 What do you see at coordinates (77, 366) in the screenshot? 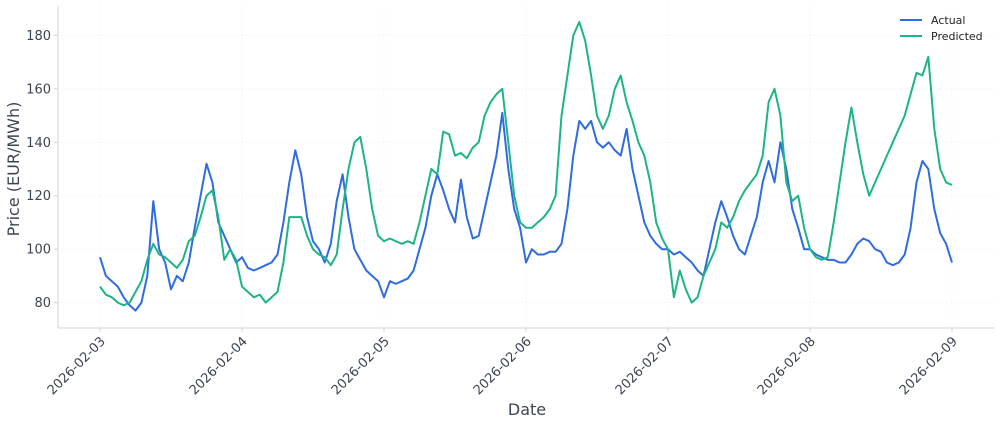
I see `x-tick-label: 2026-02-03` at bounding box center [77, 366].